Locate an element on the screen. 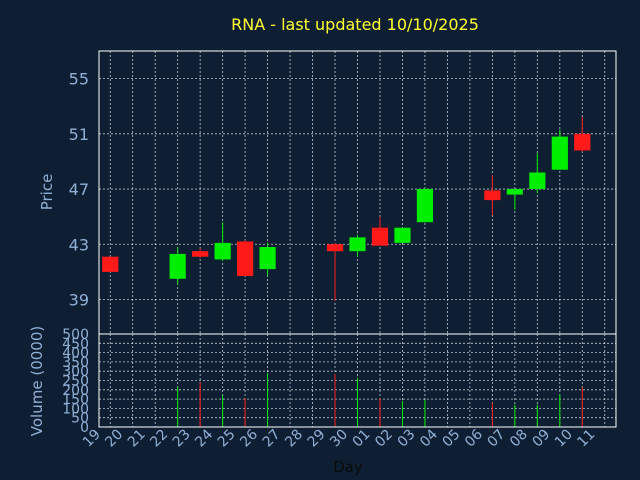 The image size is (640, 480). day-tick-label: 29 is located at coordinates (317, 439).